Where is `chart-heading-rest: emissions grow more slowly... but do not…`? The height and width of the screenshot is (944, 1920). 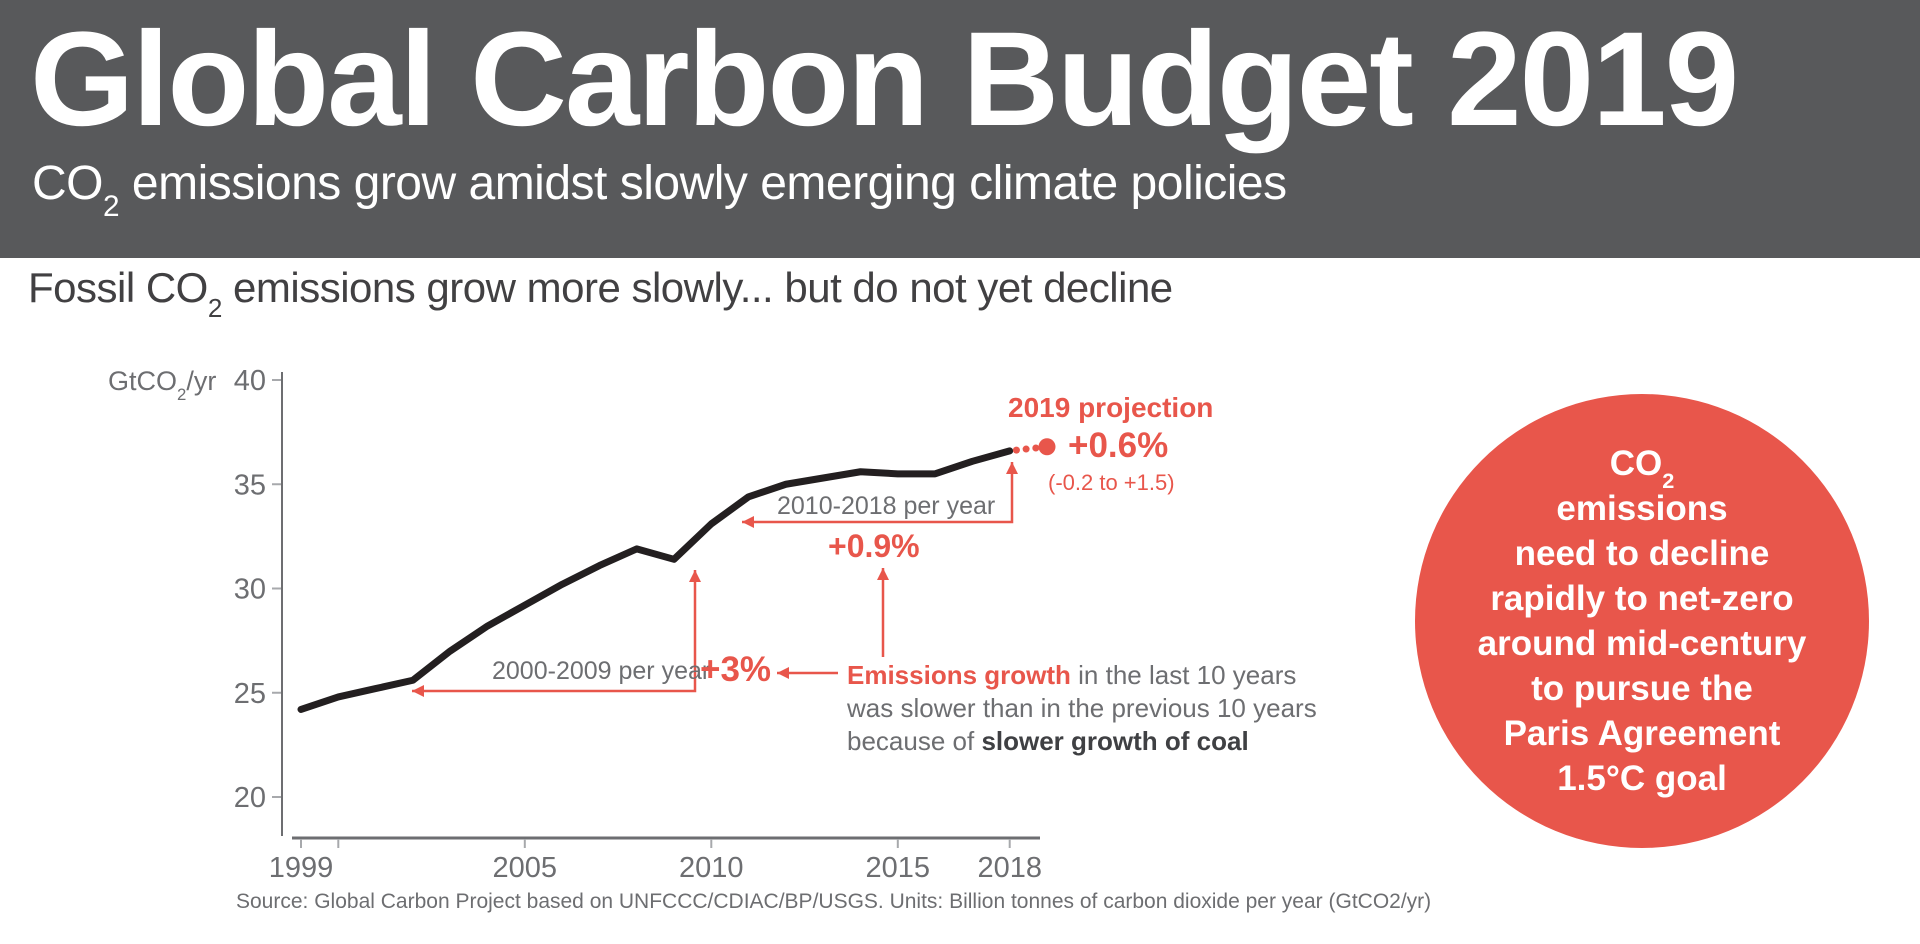
chart-heading-rest: emissions grow more slowly... but do not… is located at coordinates (697, 287).